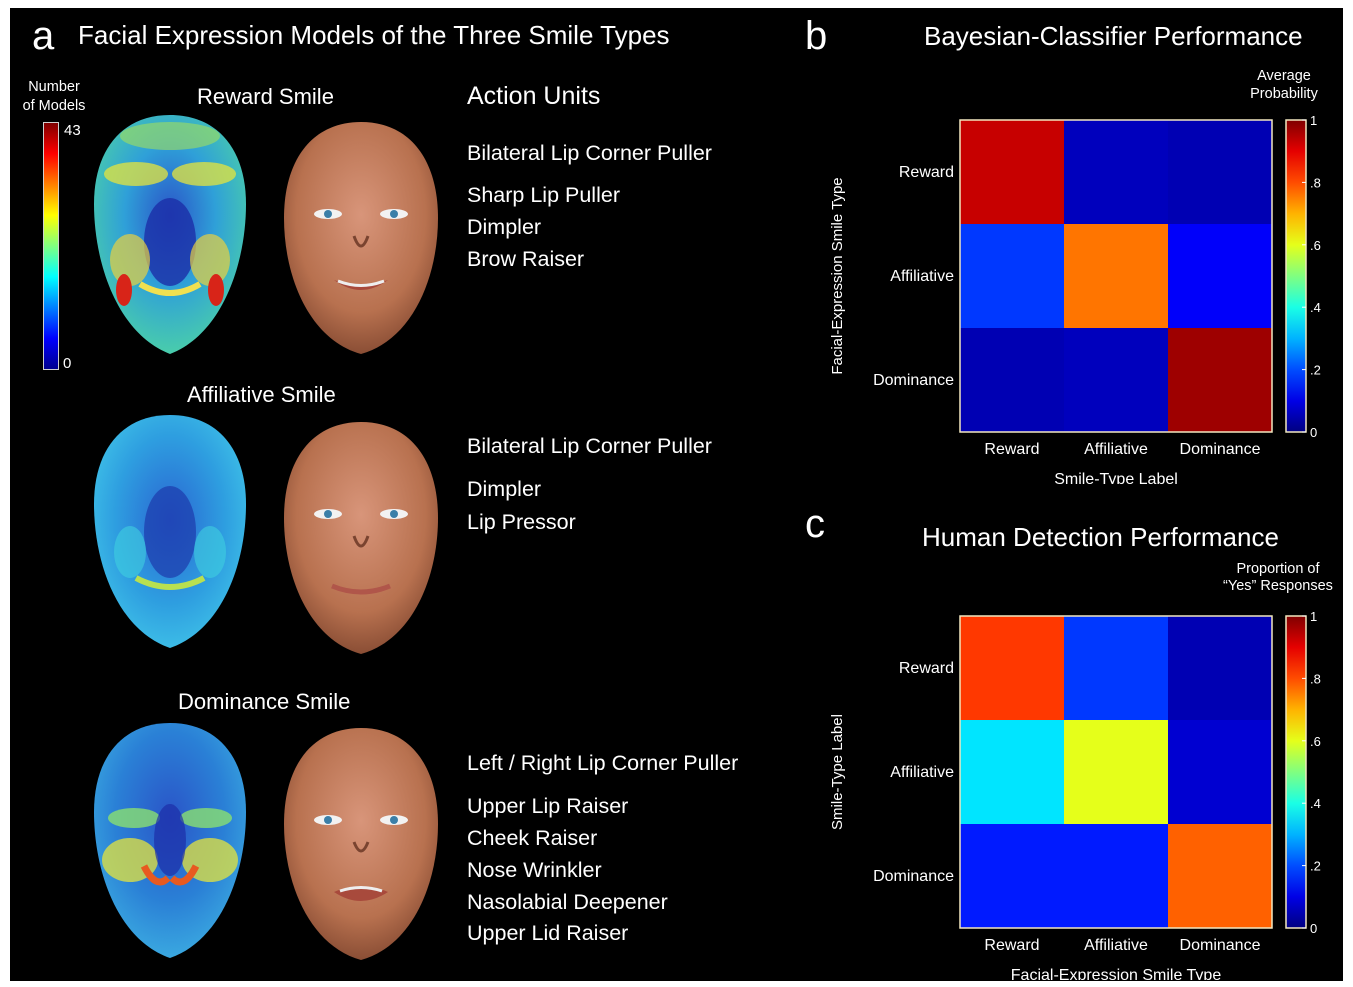 The image size is (1353, 987). Describe the element at coordinates (1284, 94) in the screenshot. I see `colorbar-b-title-line2: Probability` at that location.